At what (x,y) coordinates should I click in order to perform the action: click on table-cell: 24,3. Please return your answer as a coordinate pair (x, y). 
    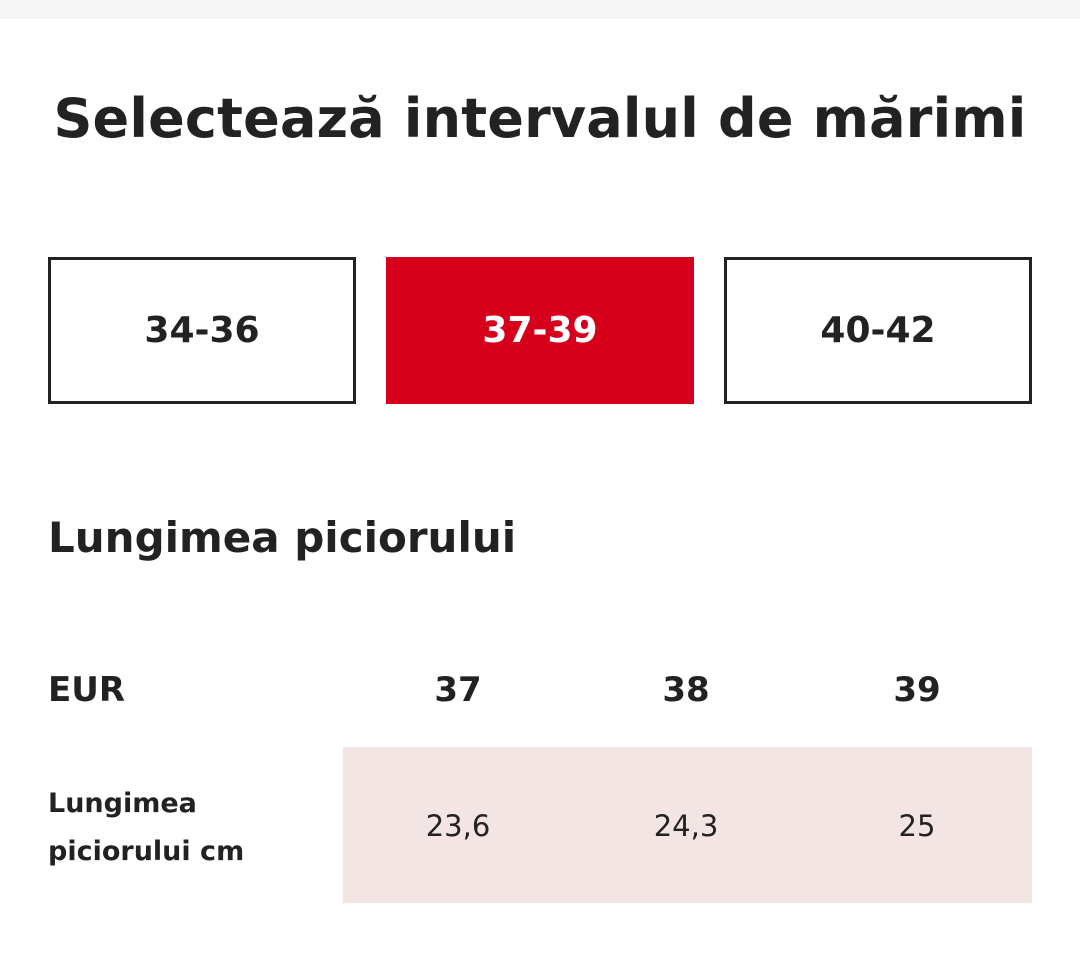
    Looking at the image, I should click on (686, 826).